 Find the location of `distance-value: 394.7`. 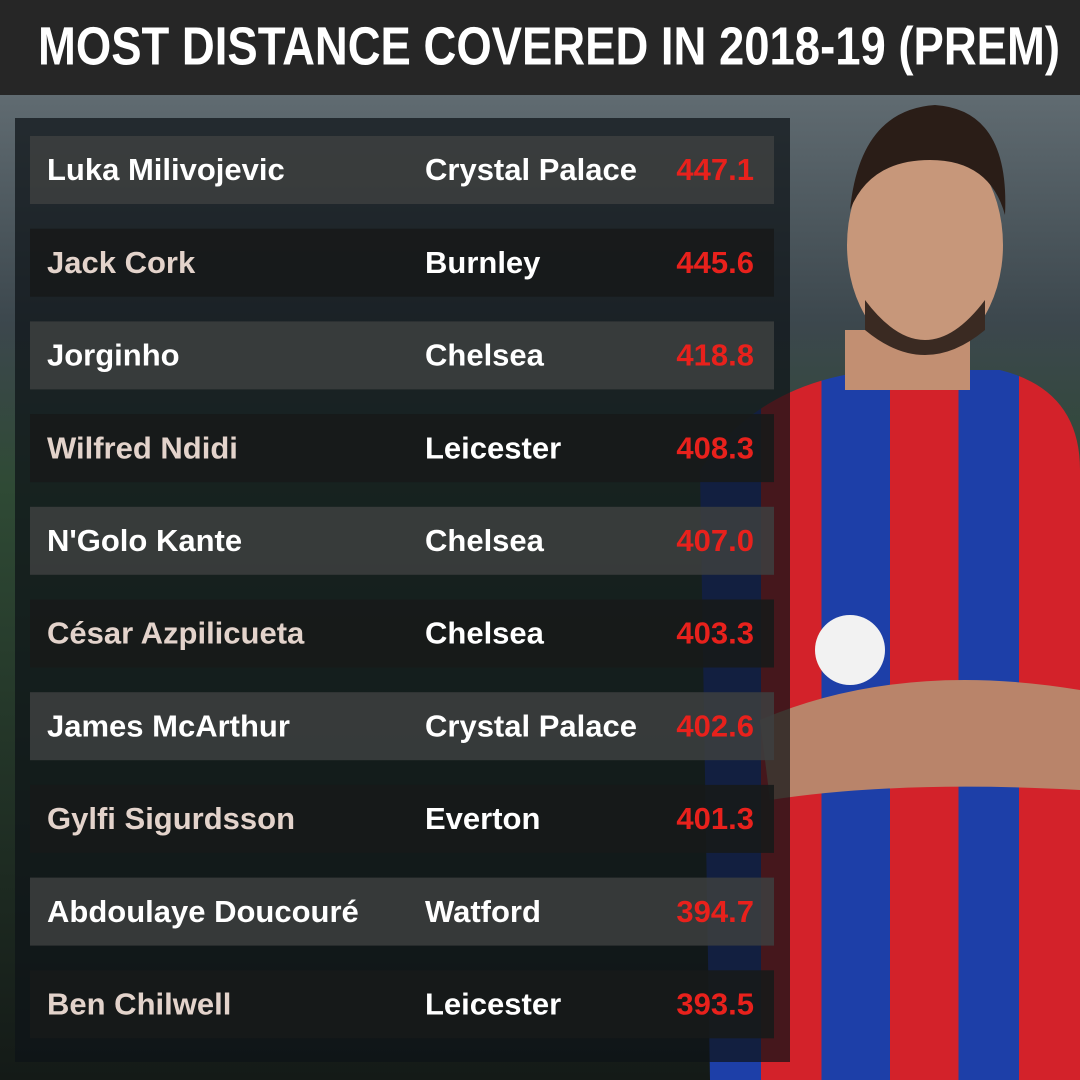

distance-value: 394.7 is located at coordinates (715, 911).